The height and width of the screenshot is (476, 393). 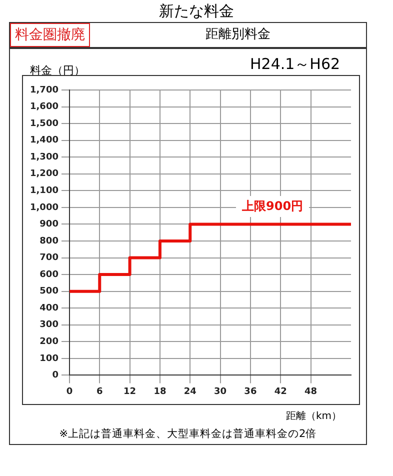 What do you see at coordinates (49, 291) in the screenshot?
I see `y-tick-label: 500` at bounding box center [49, 291].